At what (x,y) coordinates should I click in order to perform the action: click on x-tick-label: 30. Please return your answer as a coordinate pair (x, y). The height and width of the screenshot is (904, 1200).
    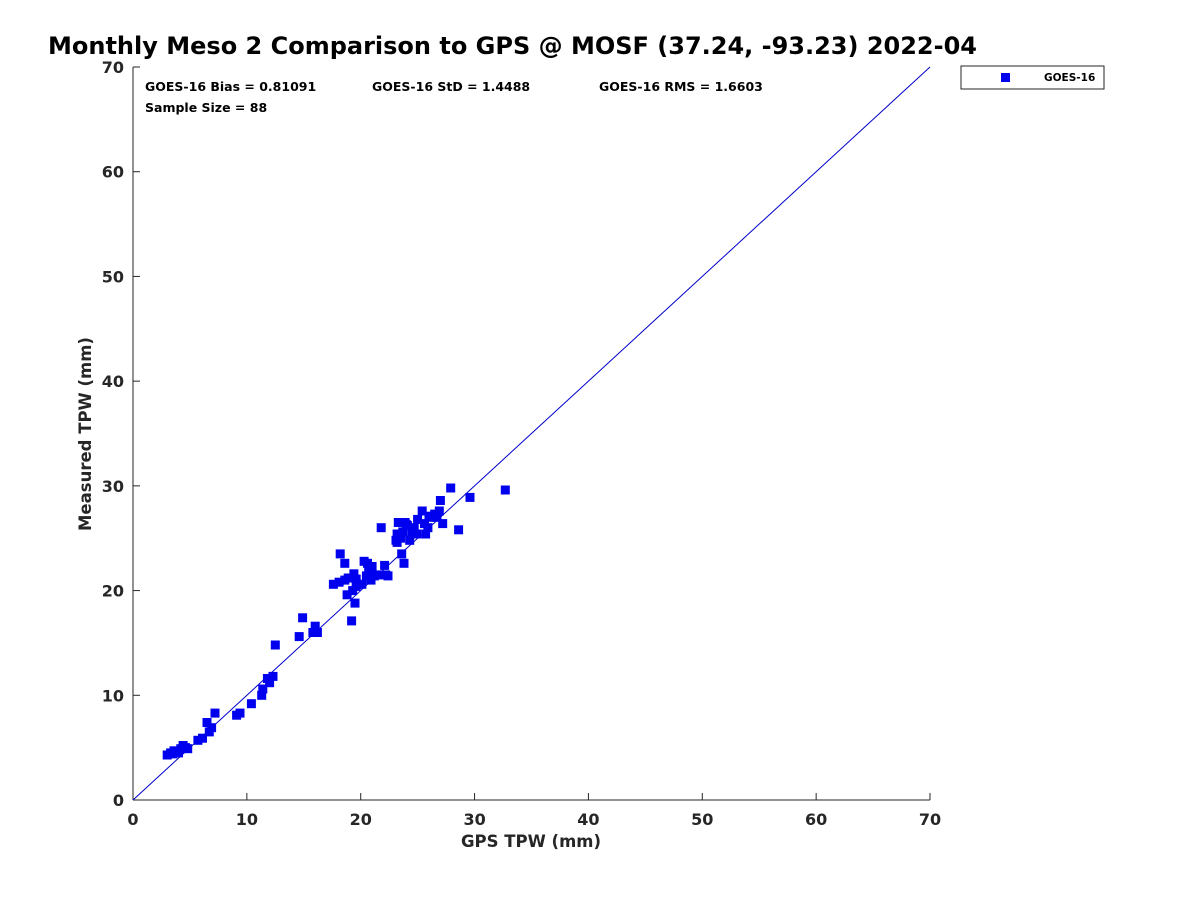
    Looking at the image, I should click on (474, 819).